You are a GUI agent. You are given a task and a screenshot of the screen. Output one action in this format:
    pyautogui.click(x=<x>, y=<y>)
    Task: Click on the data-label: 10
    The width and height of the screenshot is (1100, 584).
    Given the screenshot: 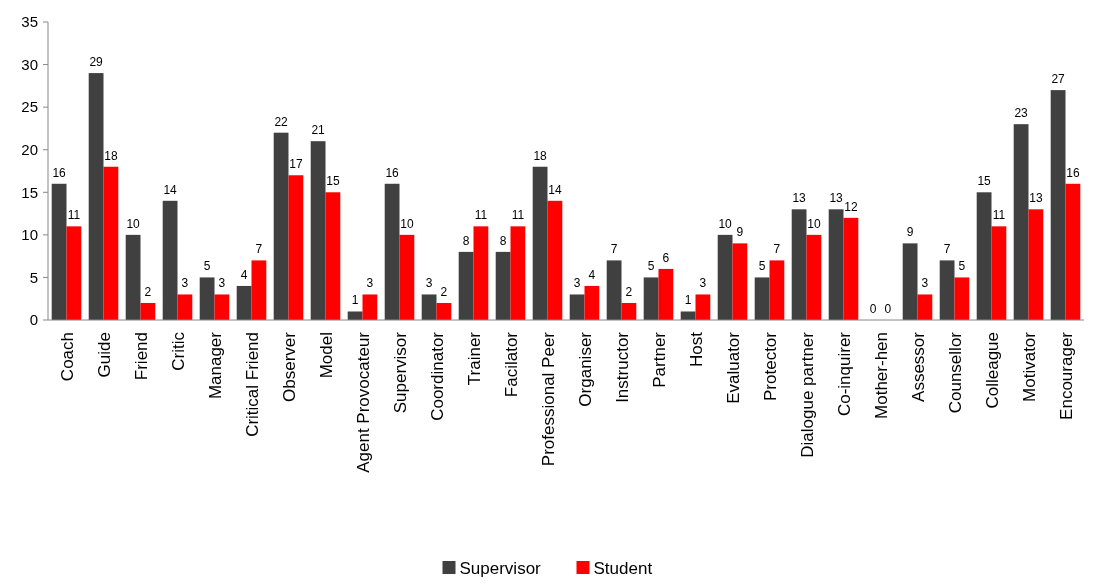 What is the action you would take?
    pyautogui.click(x=814, y=223)
    